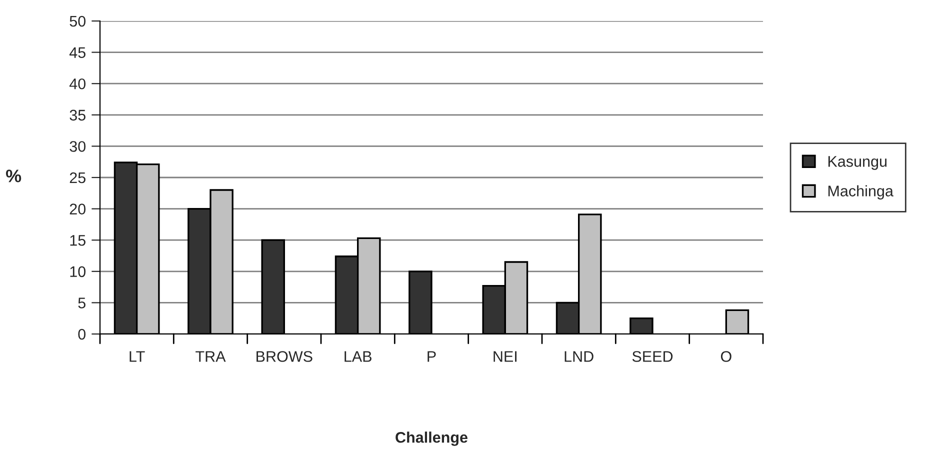 This screenshot has height=450, width=927. Describe the element at coordinates (78, 115) in the screenshot. I see `y-tick-label: 35` at that location.